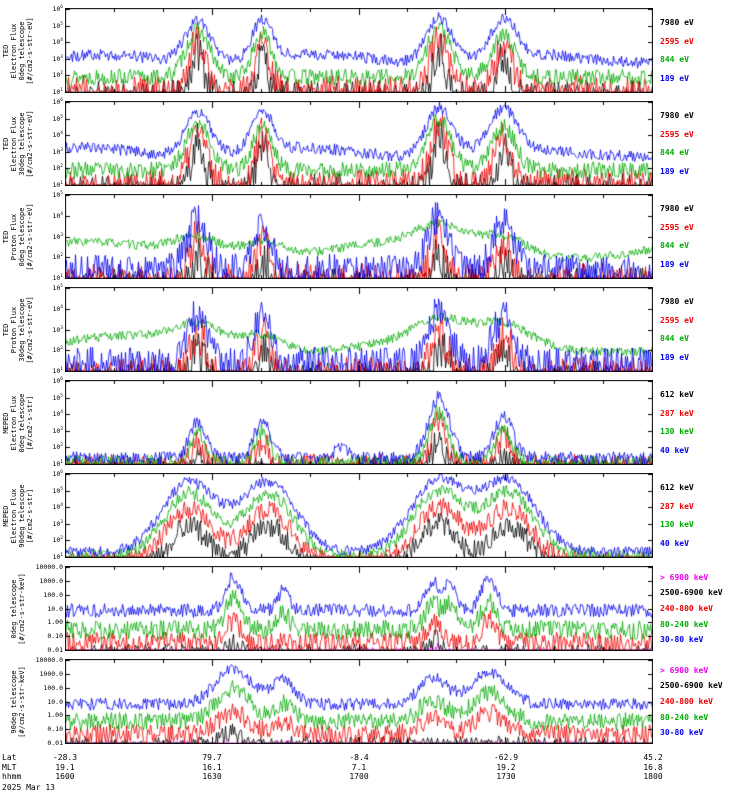 The width and height of the screenshot is (750, 800). I want to click on legend-entry: 30-80 keV, so click(682, 733).